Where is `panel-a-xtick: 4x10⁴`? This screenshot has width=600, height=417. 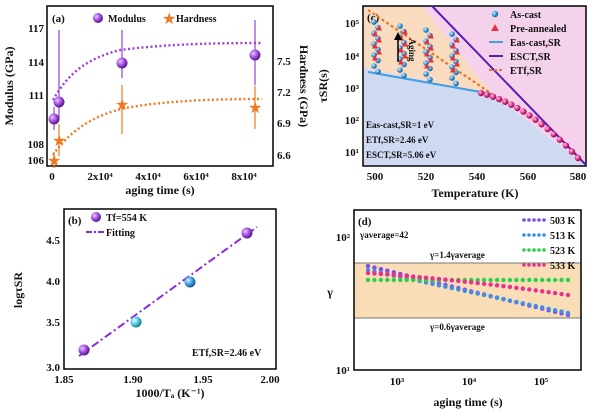 panel-a-xtick: 4x10⁴ is located at coordinates (148, 177).